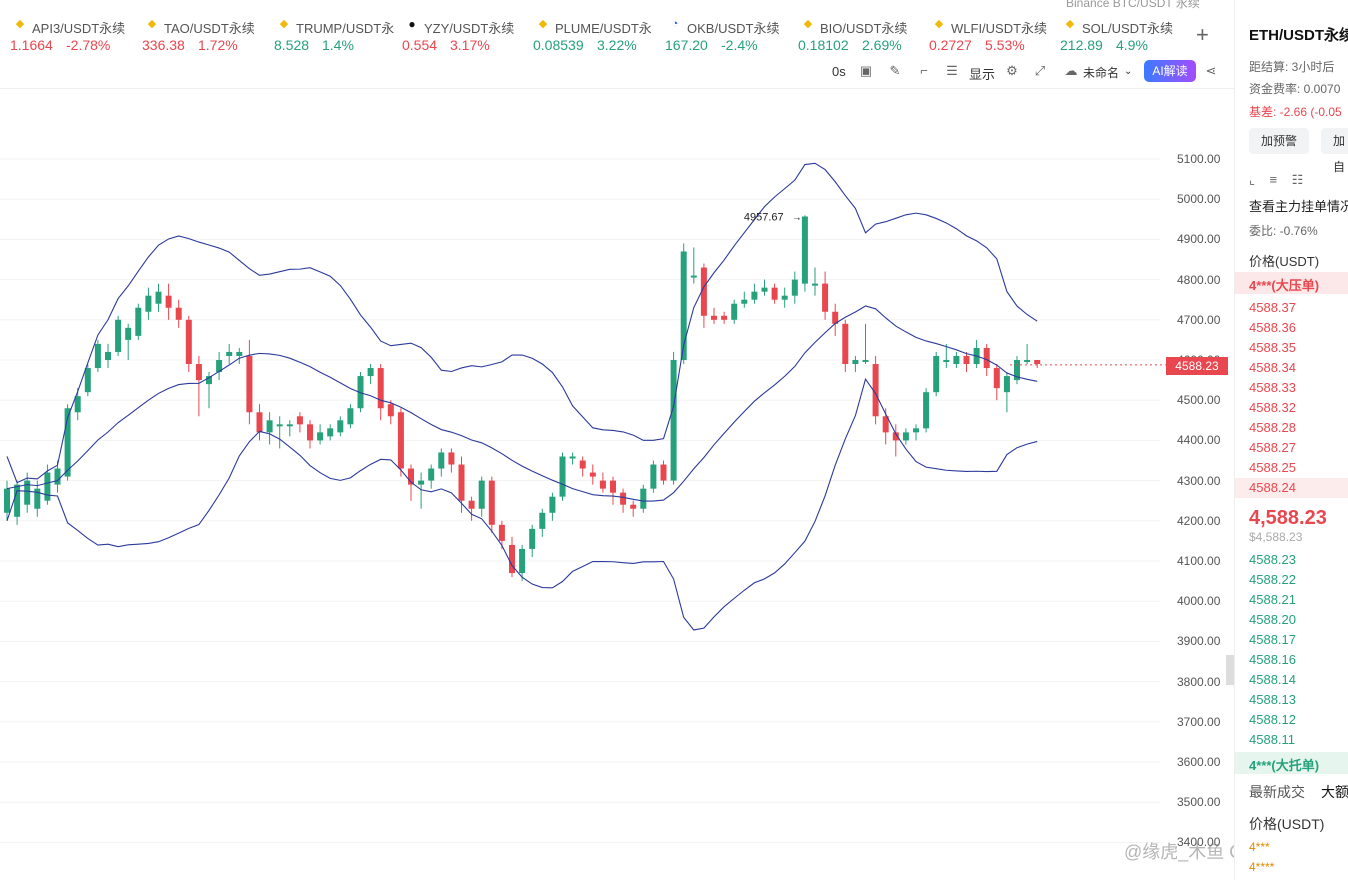 This screenshot has height=880, width=1348. Describe the element at coordinates (1272, 387) in the screenshot. I see `ask-price: 4588.33` at that location.